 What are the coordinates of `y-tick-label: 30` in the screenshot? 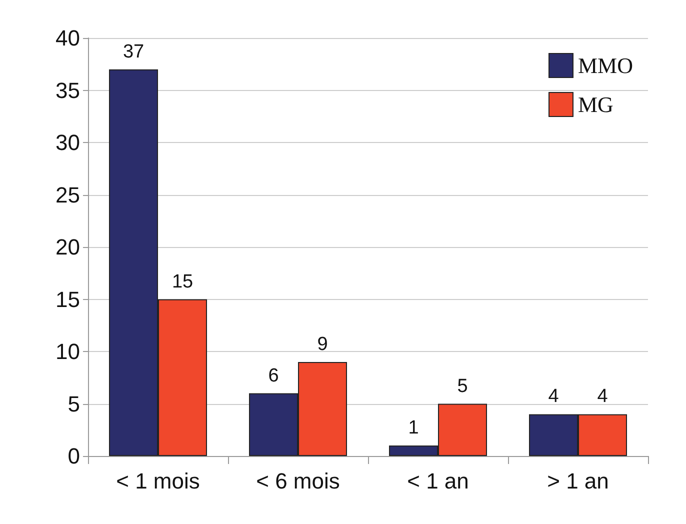 It's located at (68, 142).